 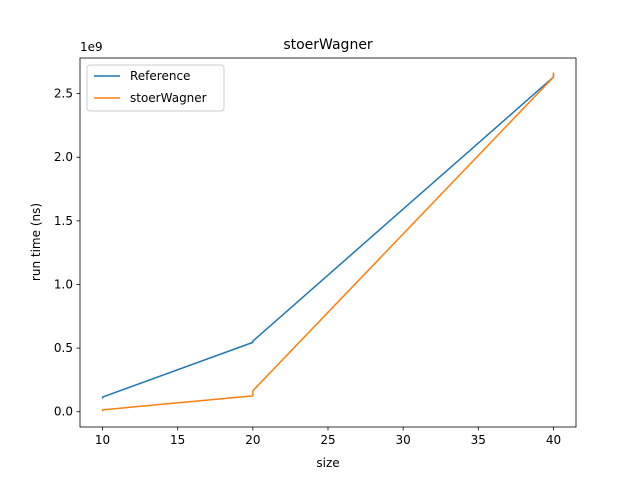 What do you see at coordinates (63, 94) in the screenshot?
I see `y-tick-label: 2.5` at bounding box center [63, 94].